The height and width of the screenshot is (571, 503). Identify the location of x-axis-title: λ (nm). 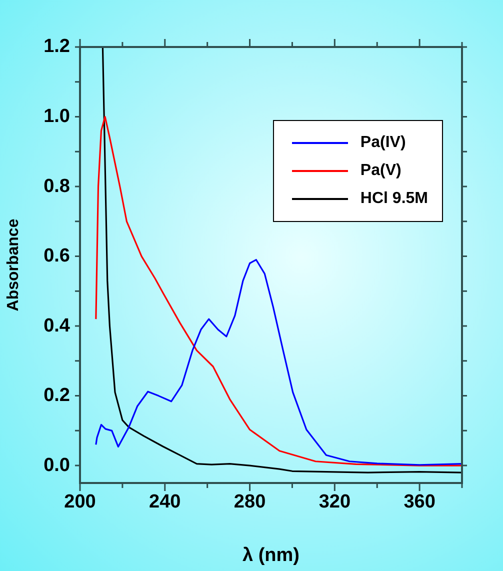
(271, 555).